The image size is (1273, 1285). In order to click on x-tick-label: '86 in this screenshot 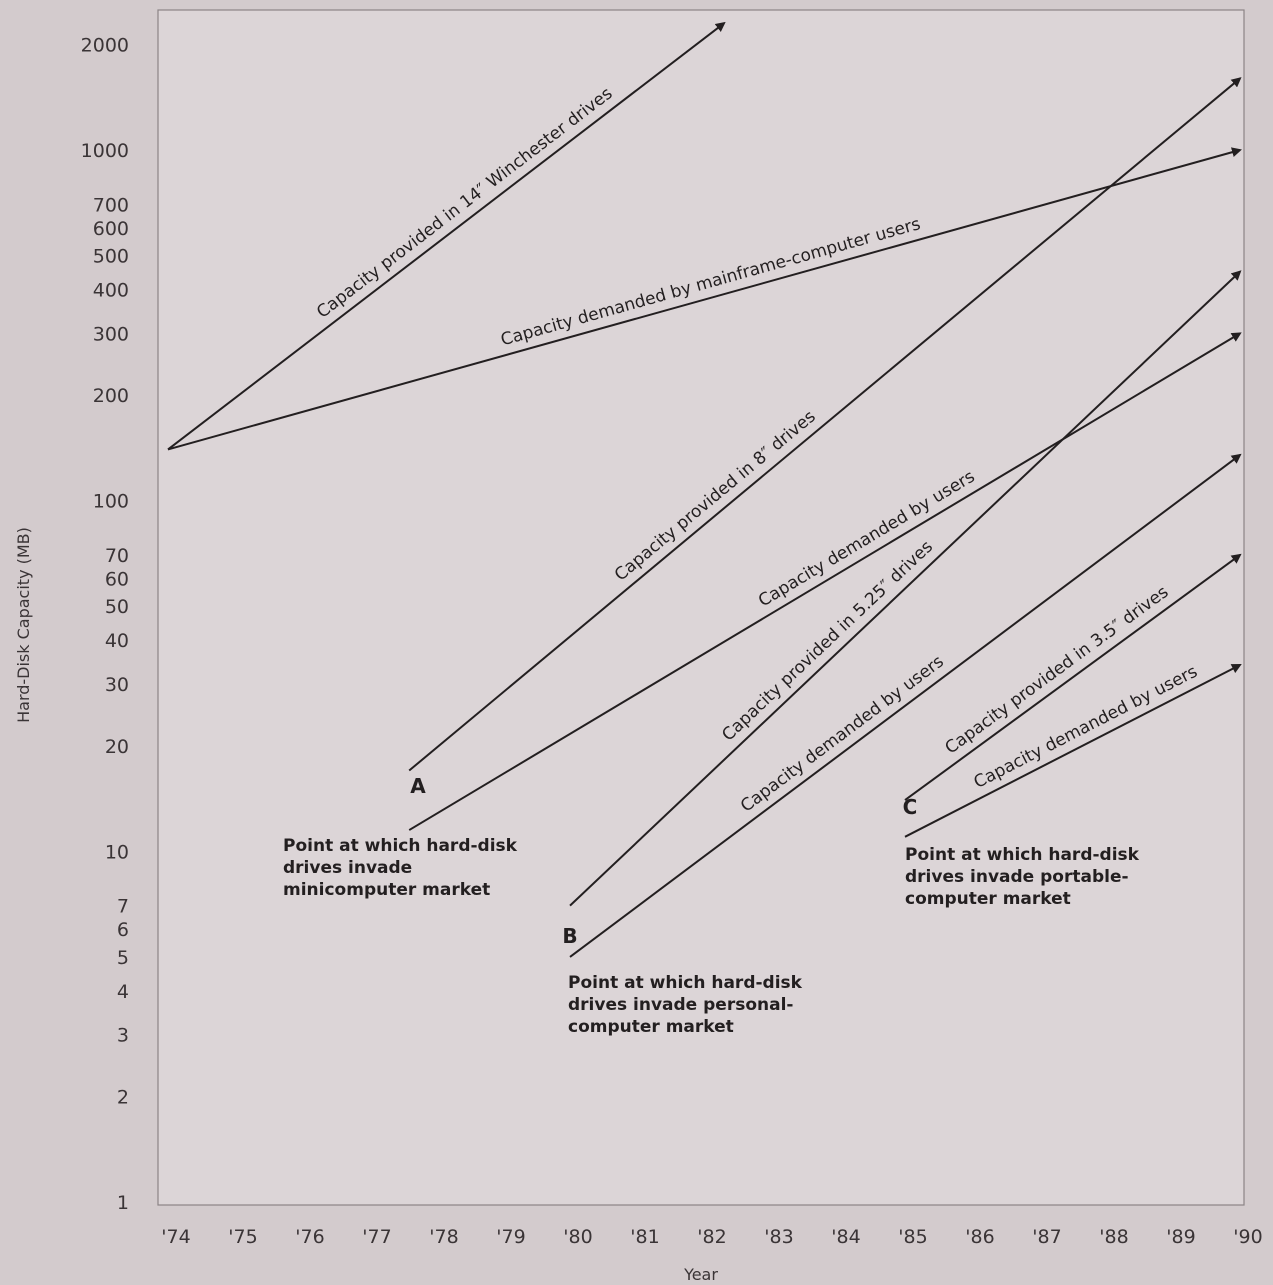, I will do `click(979, 1237)`.